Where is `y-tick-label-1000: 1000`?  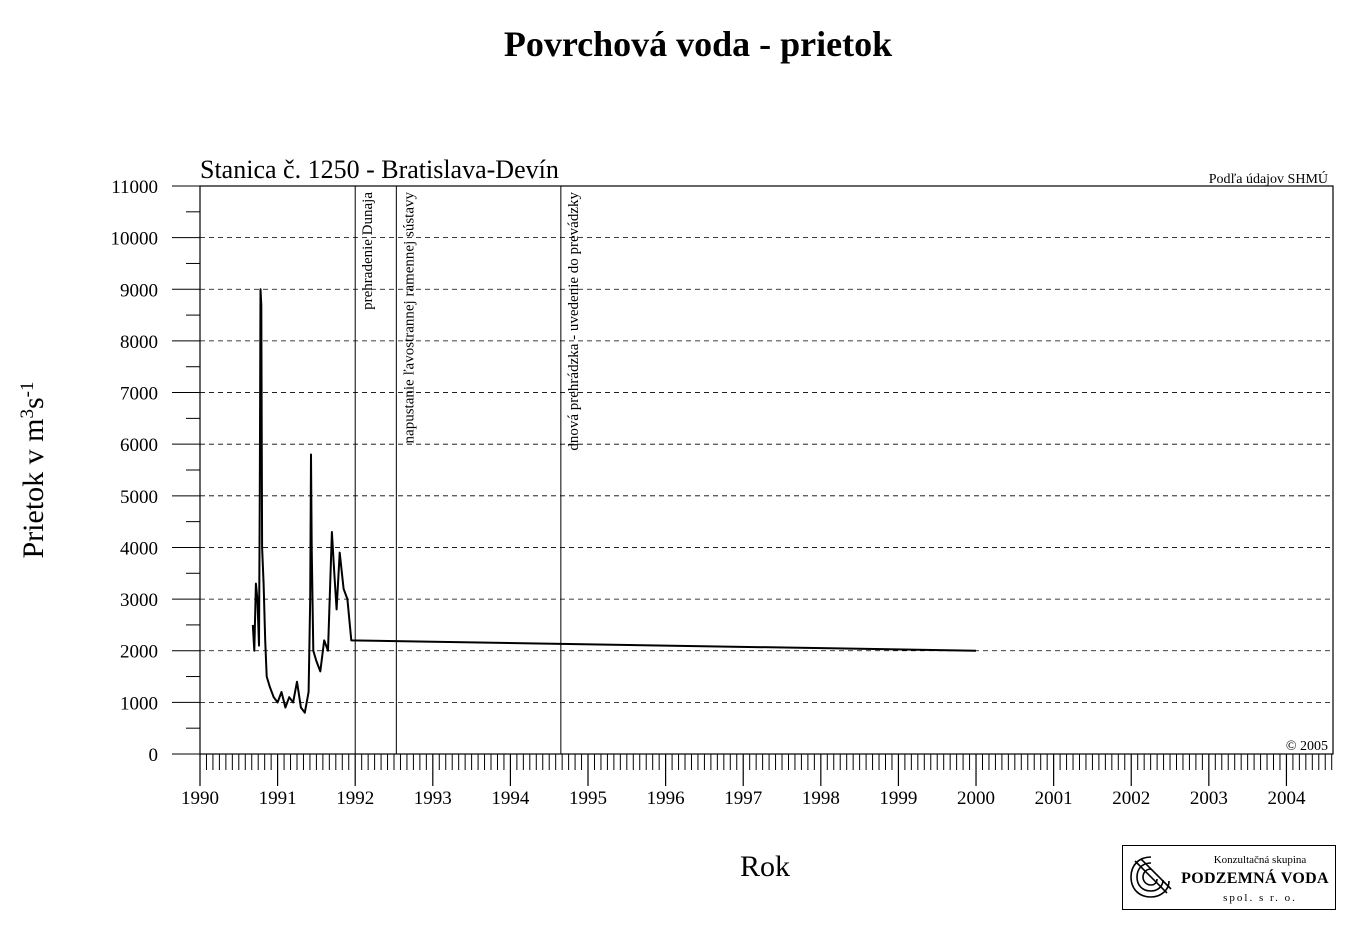
y-tick-label-1000: 1000 is located at coordinates (139, 703).